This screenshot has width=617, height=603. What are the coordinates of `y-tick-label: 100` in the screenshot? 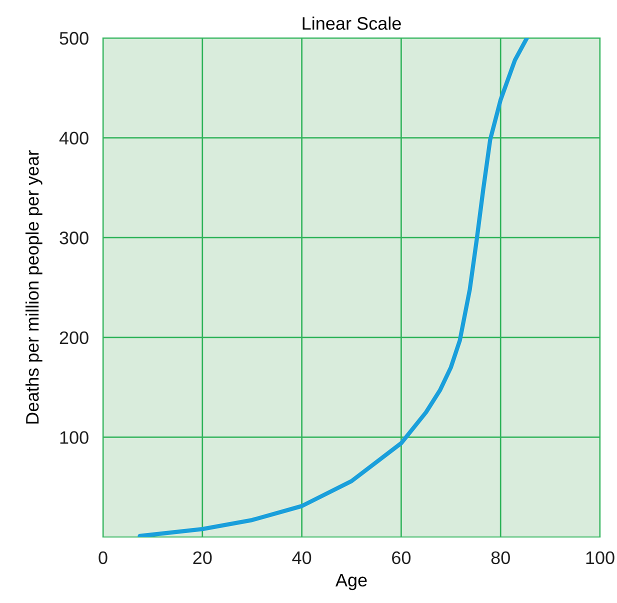 It's located at (74, 437).